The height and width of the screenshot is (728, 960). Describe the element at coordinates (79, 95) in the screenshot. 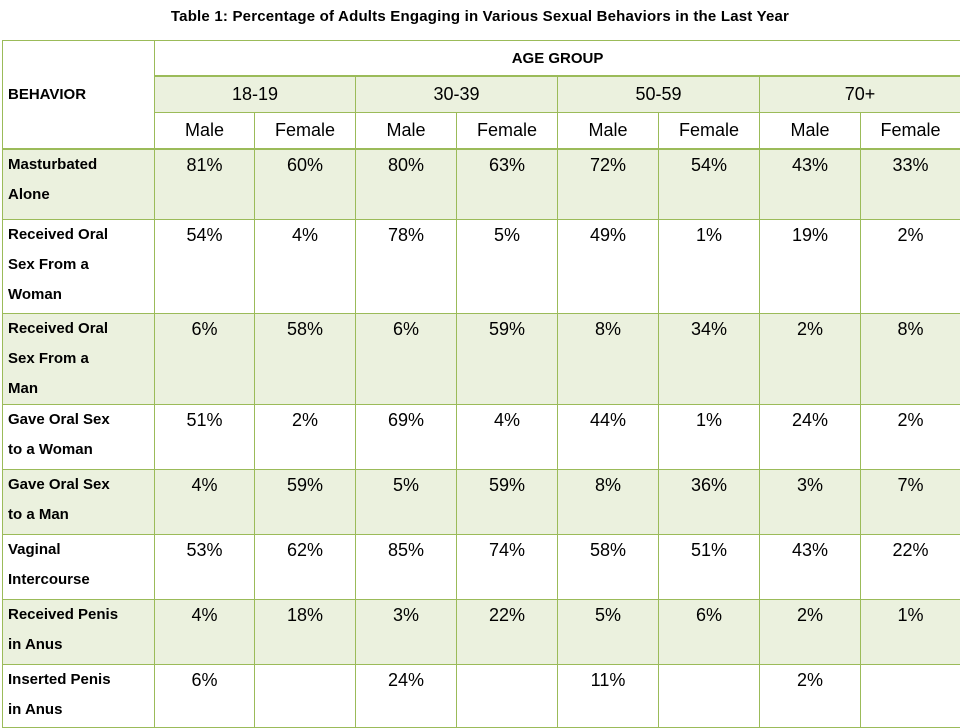

I see `behavior-column-header: BEHAVIOR` at that location.